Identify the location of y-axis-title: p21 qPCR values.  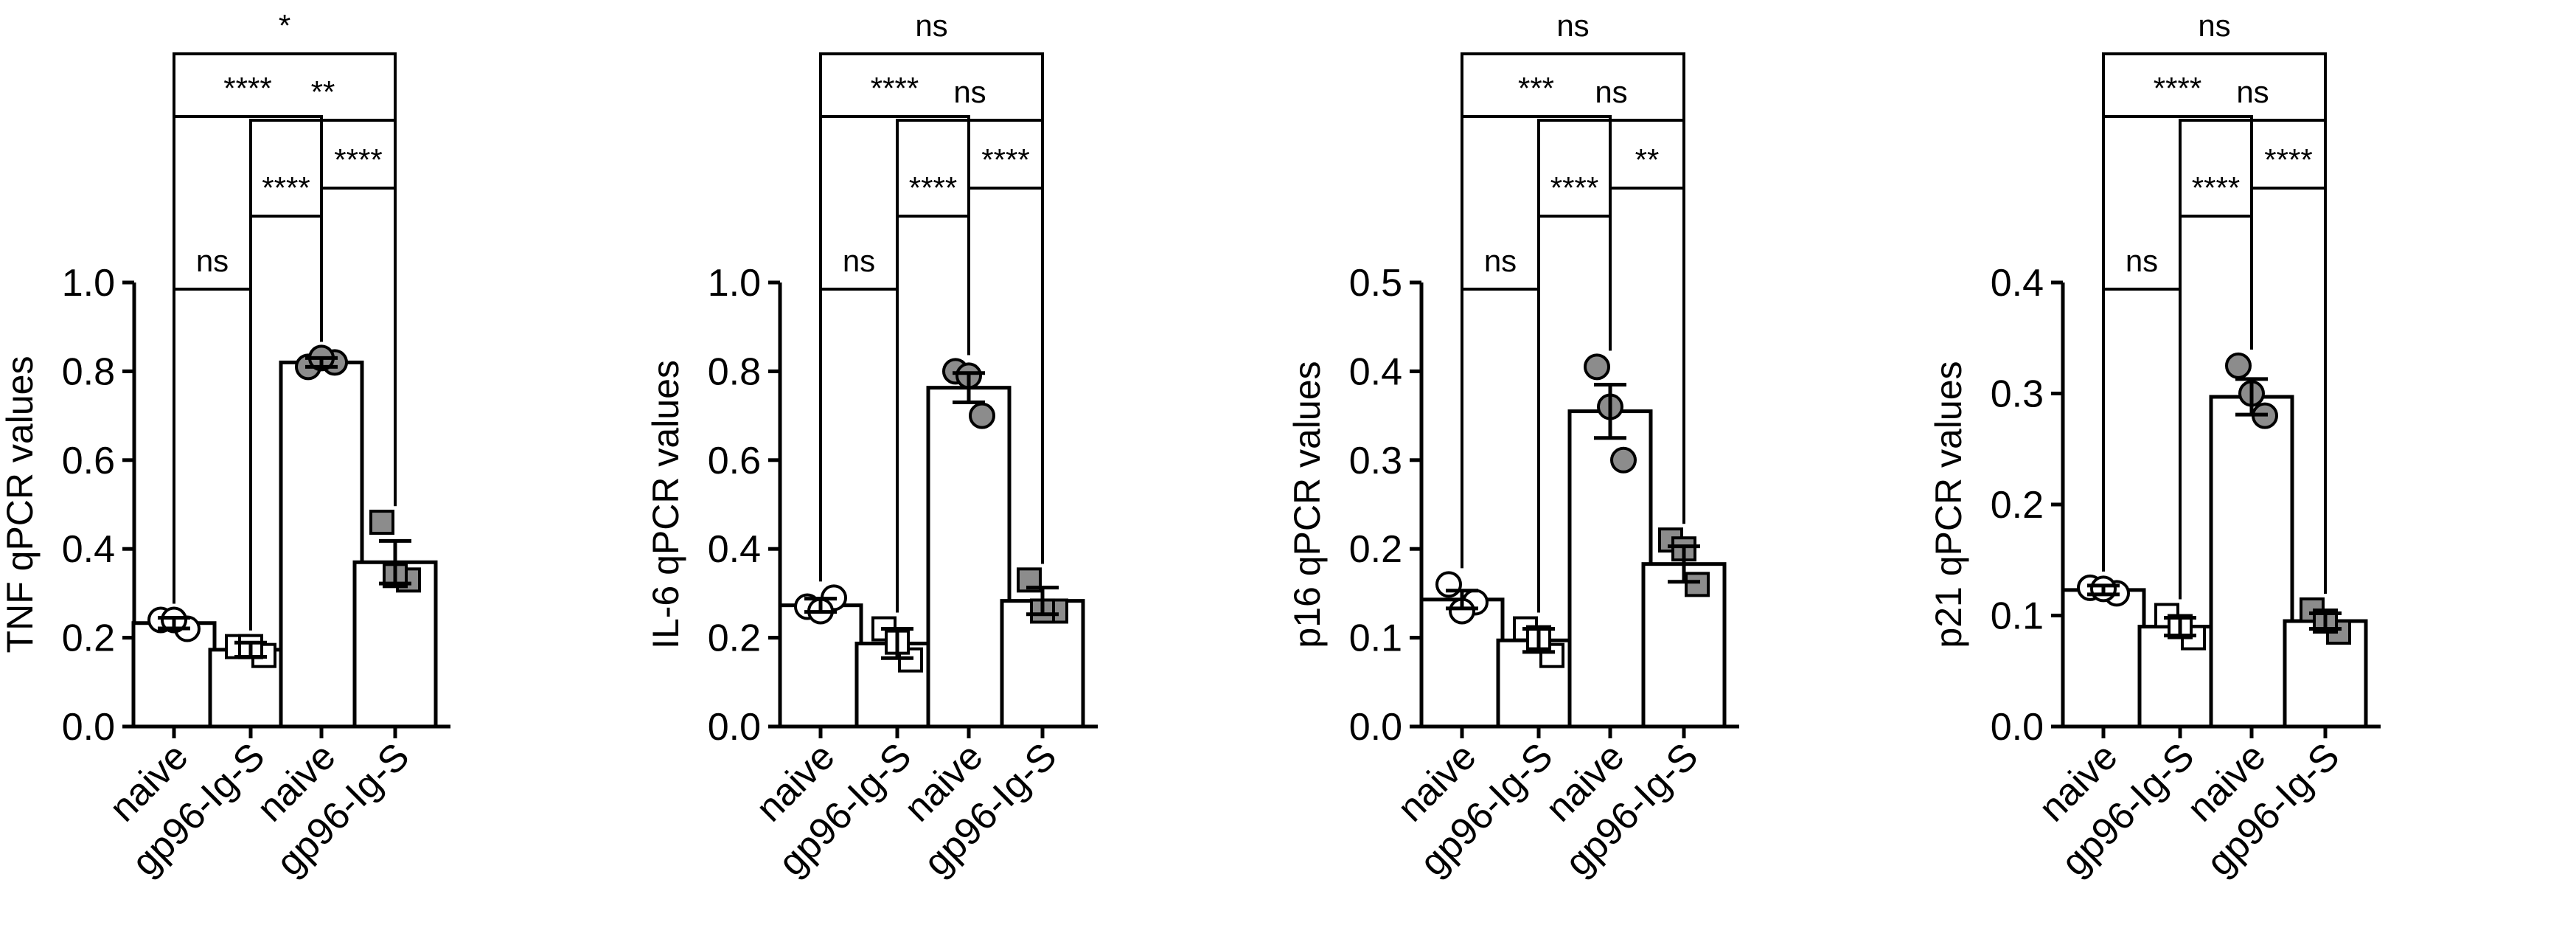
(1949, 504).